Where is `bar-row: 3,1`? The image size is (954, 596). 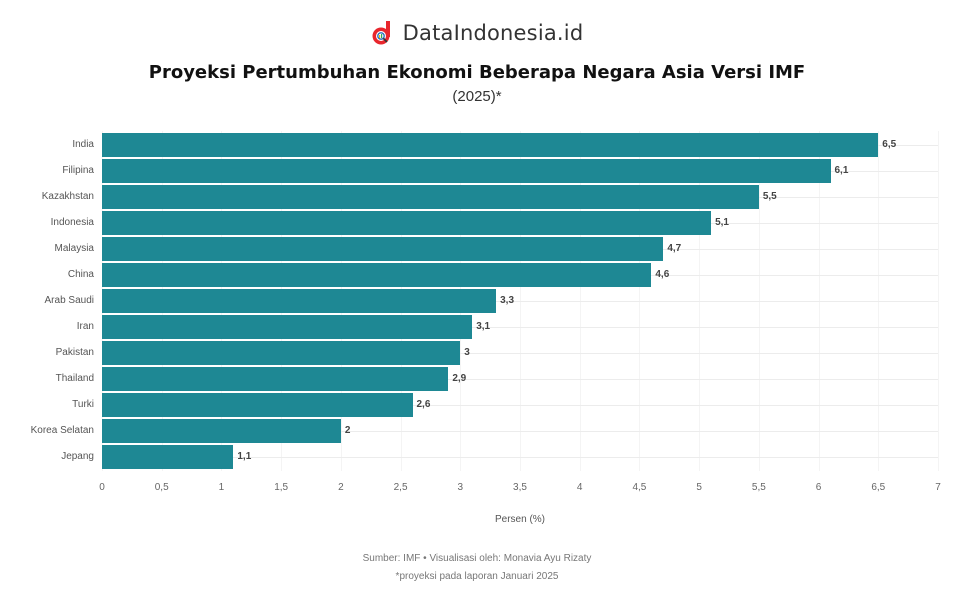
bar-row: 3,1 is located at coordinates (520, 327).